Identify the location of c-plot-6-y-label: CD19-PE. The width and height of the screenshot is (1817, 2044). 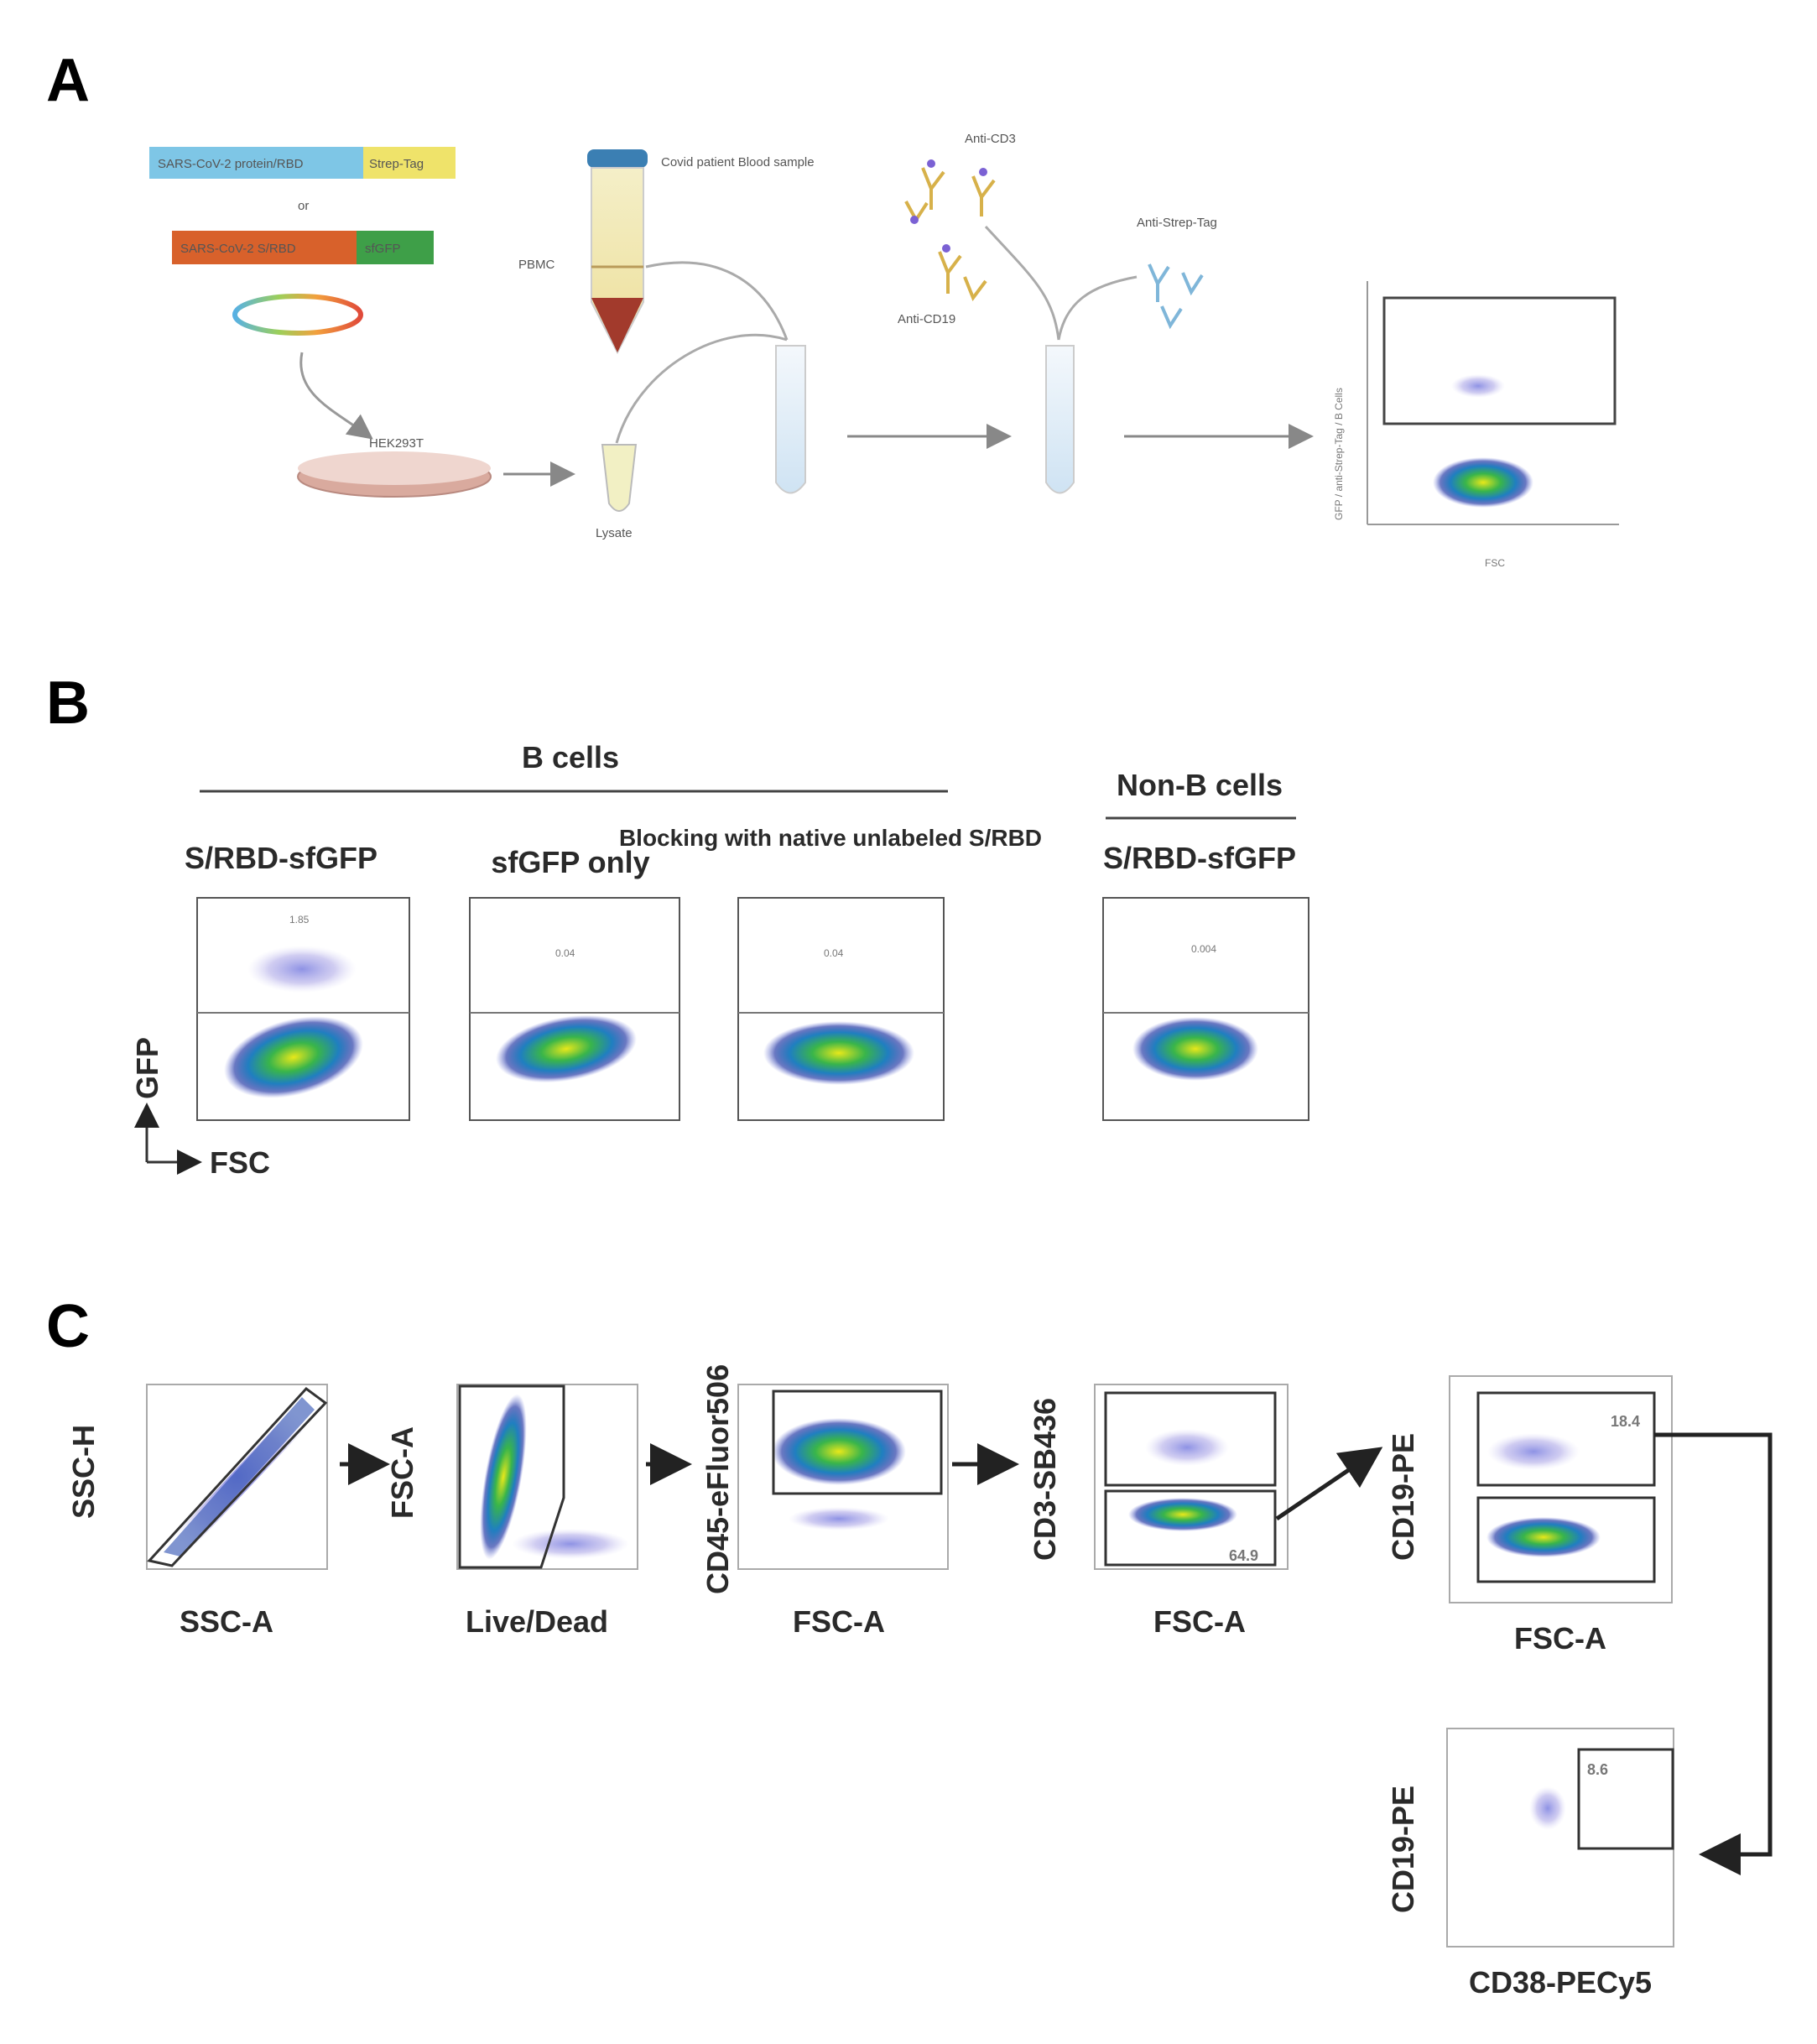
(1403, 1850).